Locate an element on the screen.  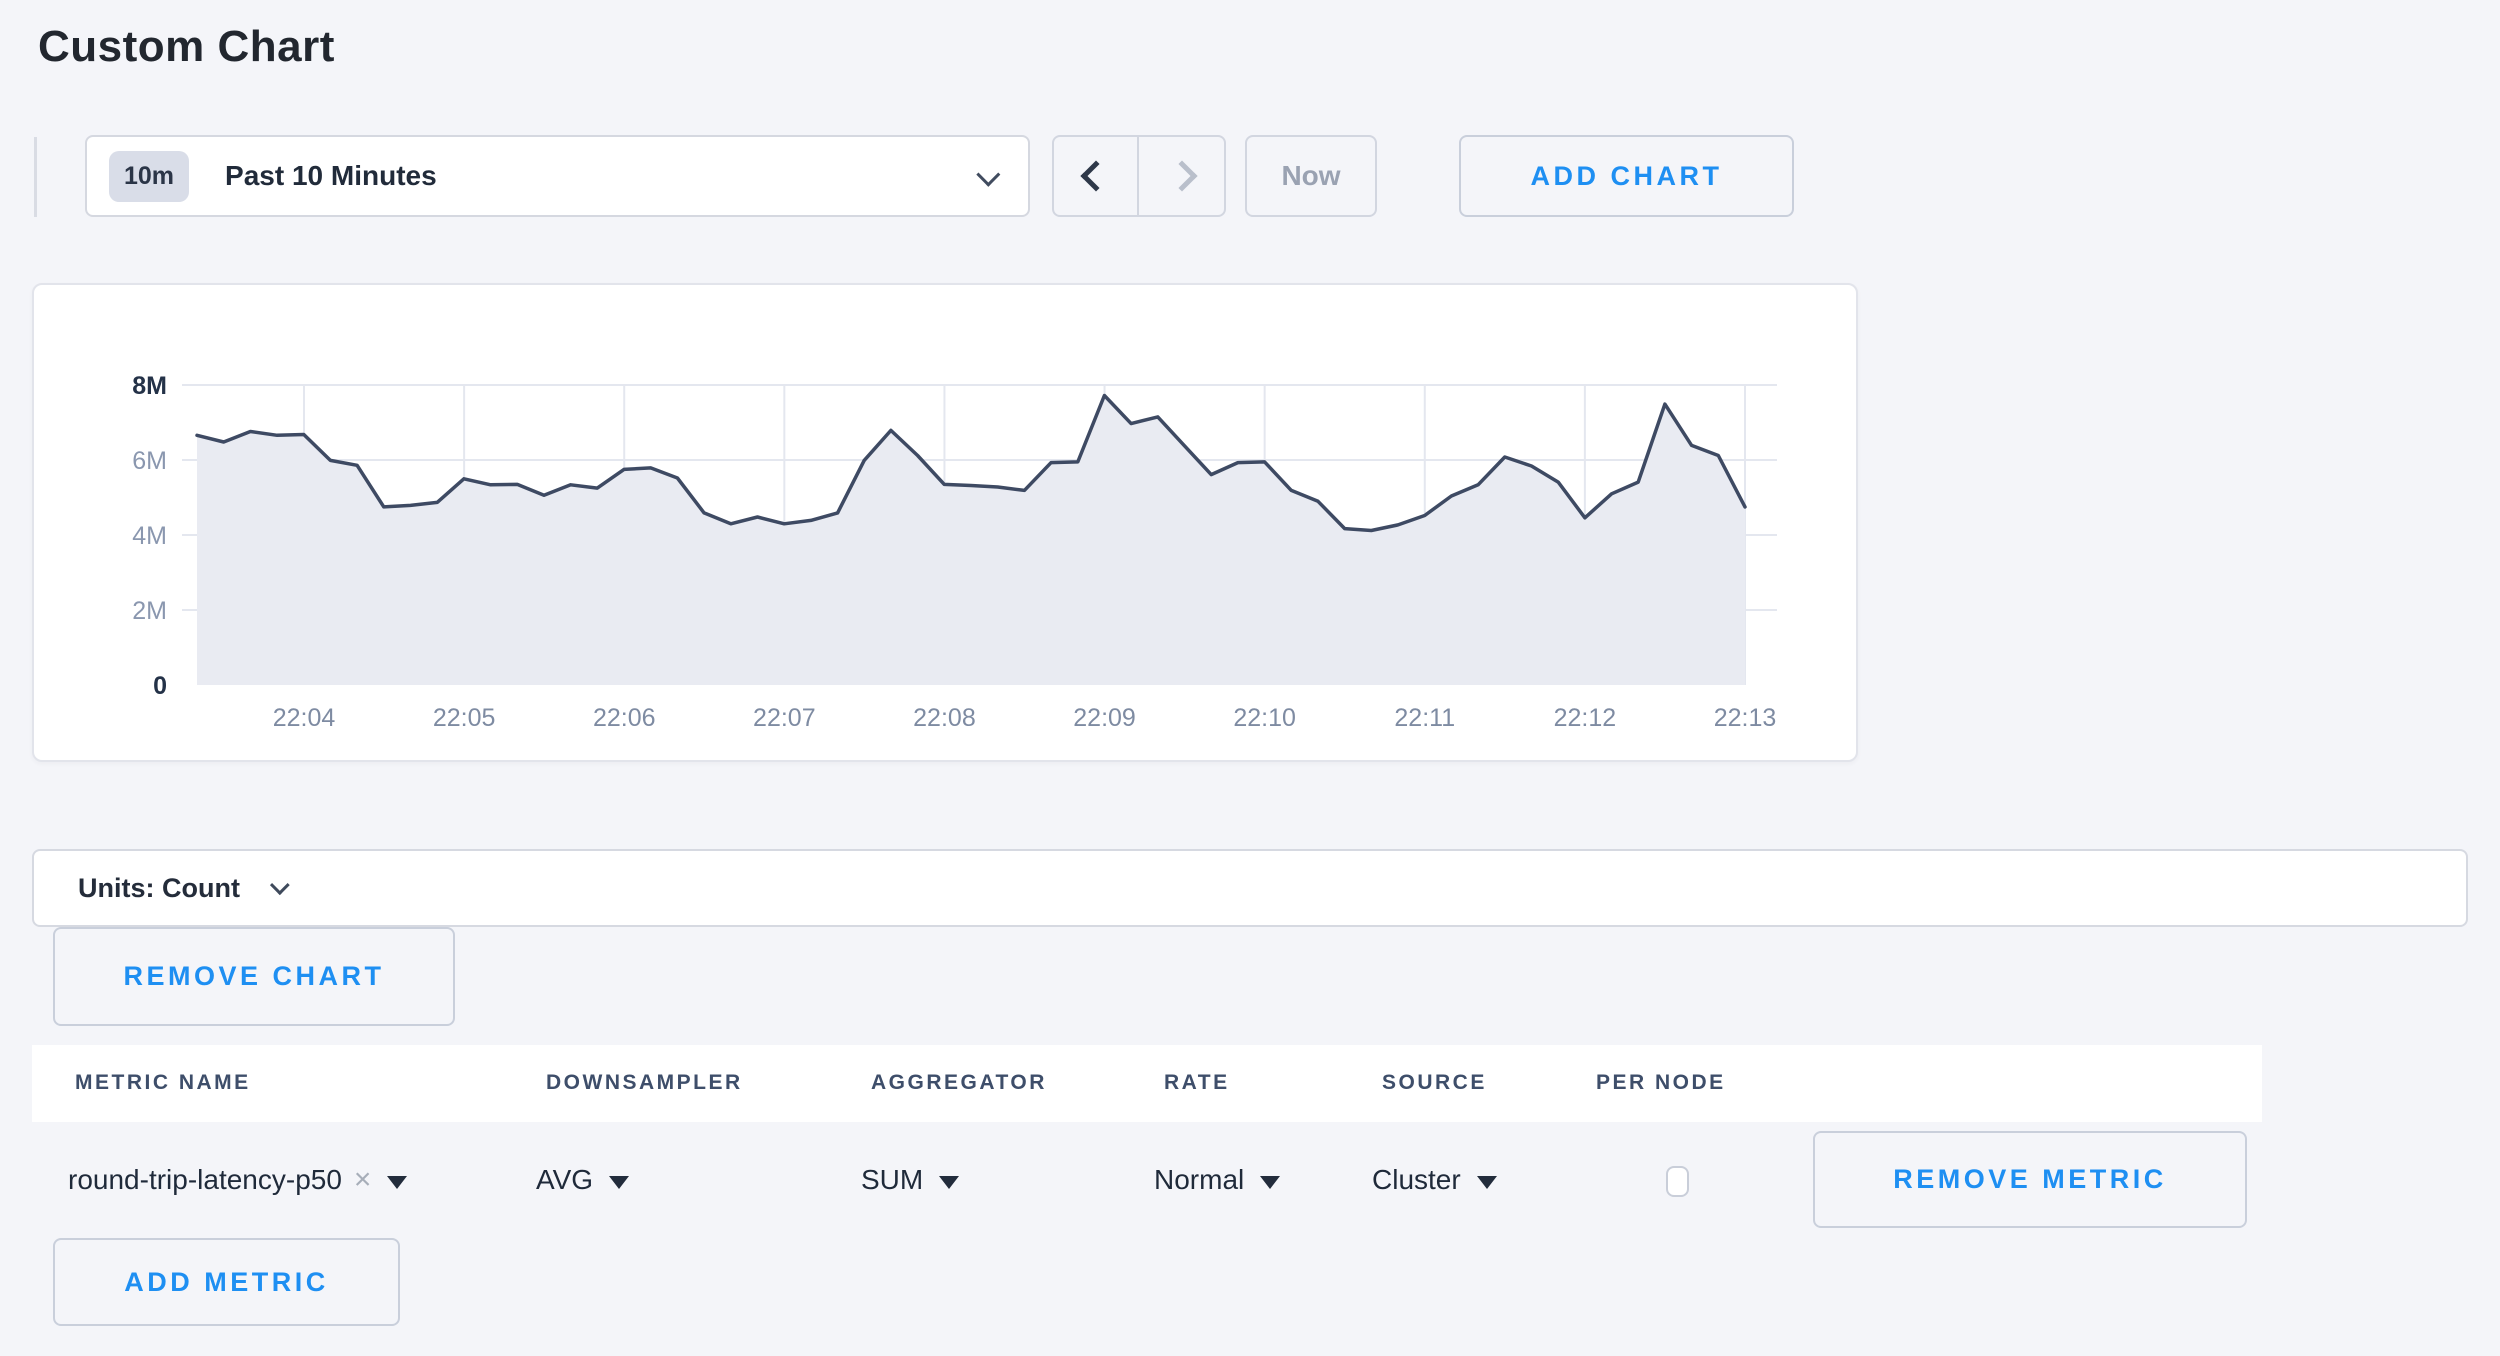
series-line is located at coordinates (971, 463).